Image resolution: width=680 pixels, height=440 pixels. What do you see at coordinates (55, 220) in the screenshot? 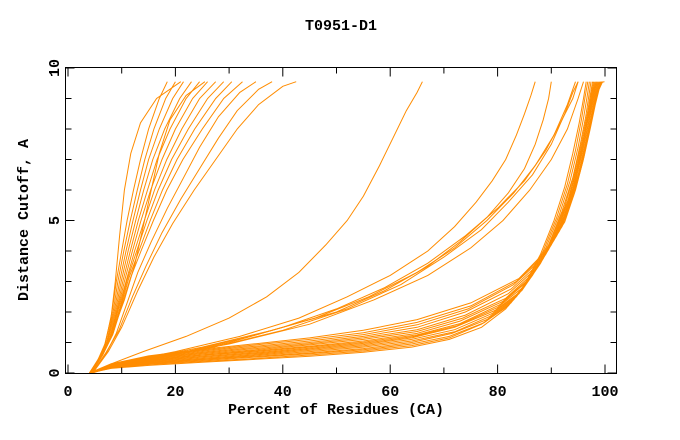
I see `y-tick-label: 5` at bounding box center [55, 220].